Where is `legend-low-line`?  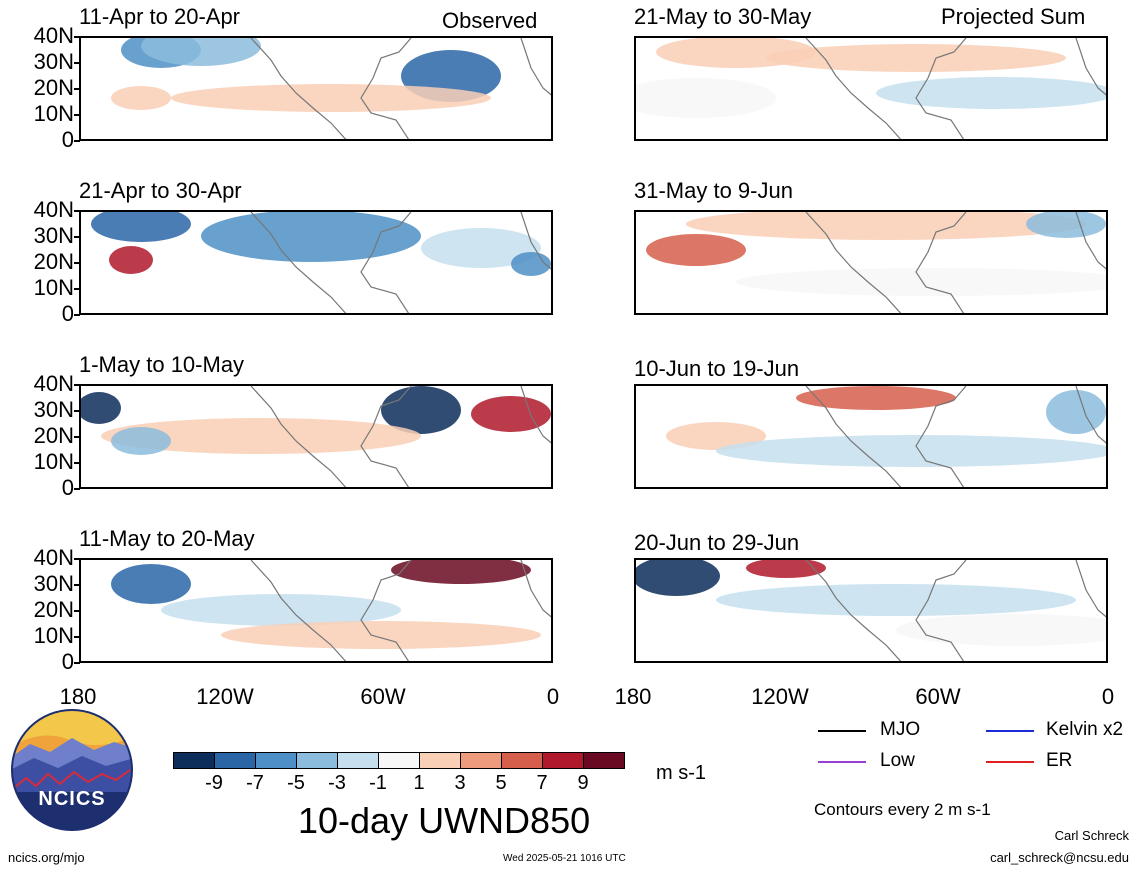
legend-low-line is located at coordinates (842, 762).